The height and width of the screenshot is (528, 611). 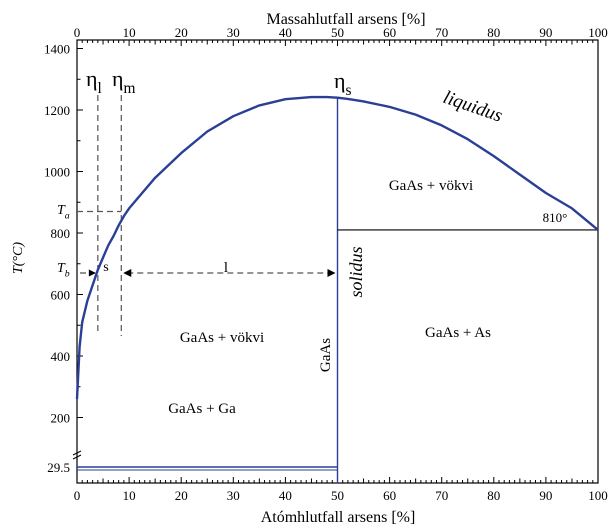 I want to click on top-x-tick-label: 40, so click(x=285, y=32).